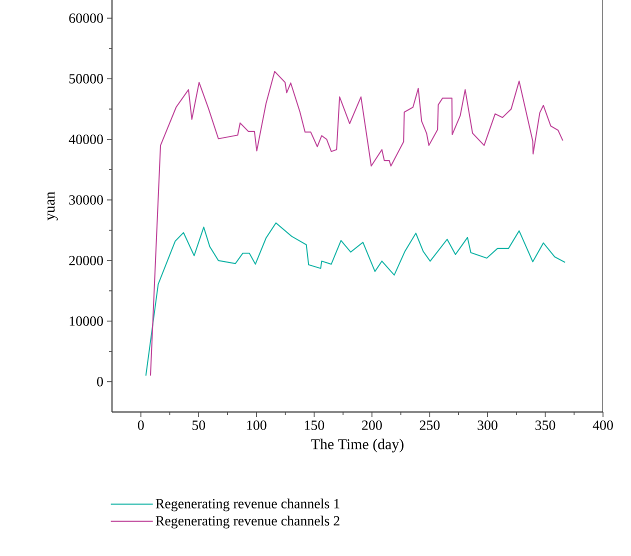  What do you see at coordinates (488, 425) in the screenshot?
I see `x-tick-label: 300` at bounding box center [488, 425].